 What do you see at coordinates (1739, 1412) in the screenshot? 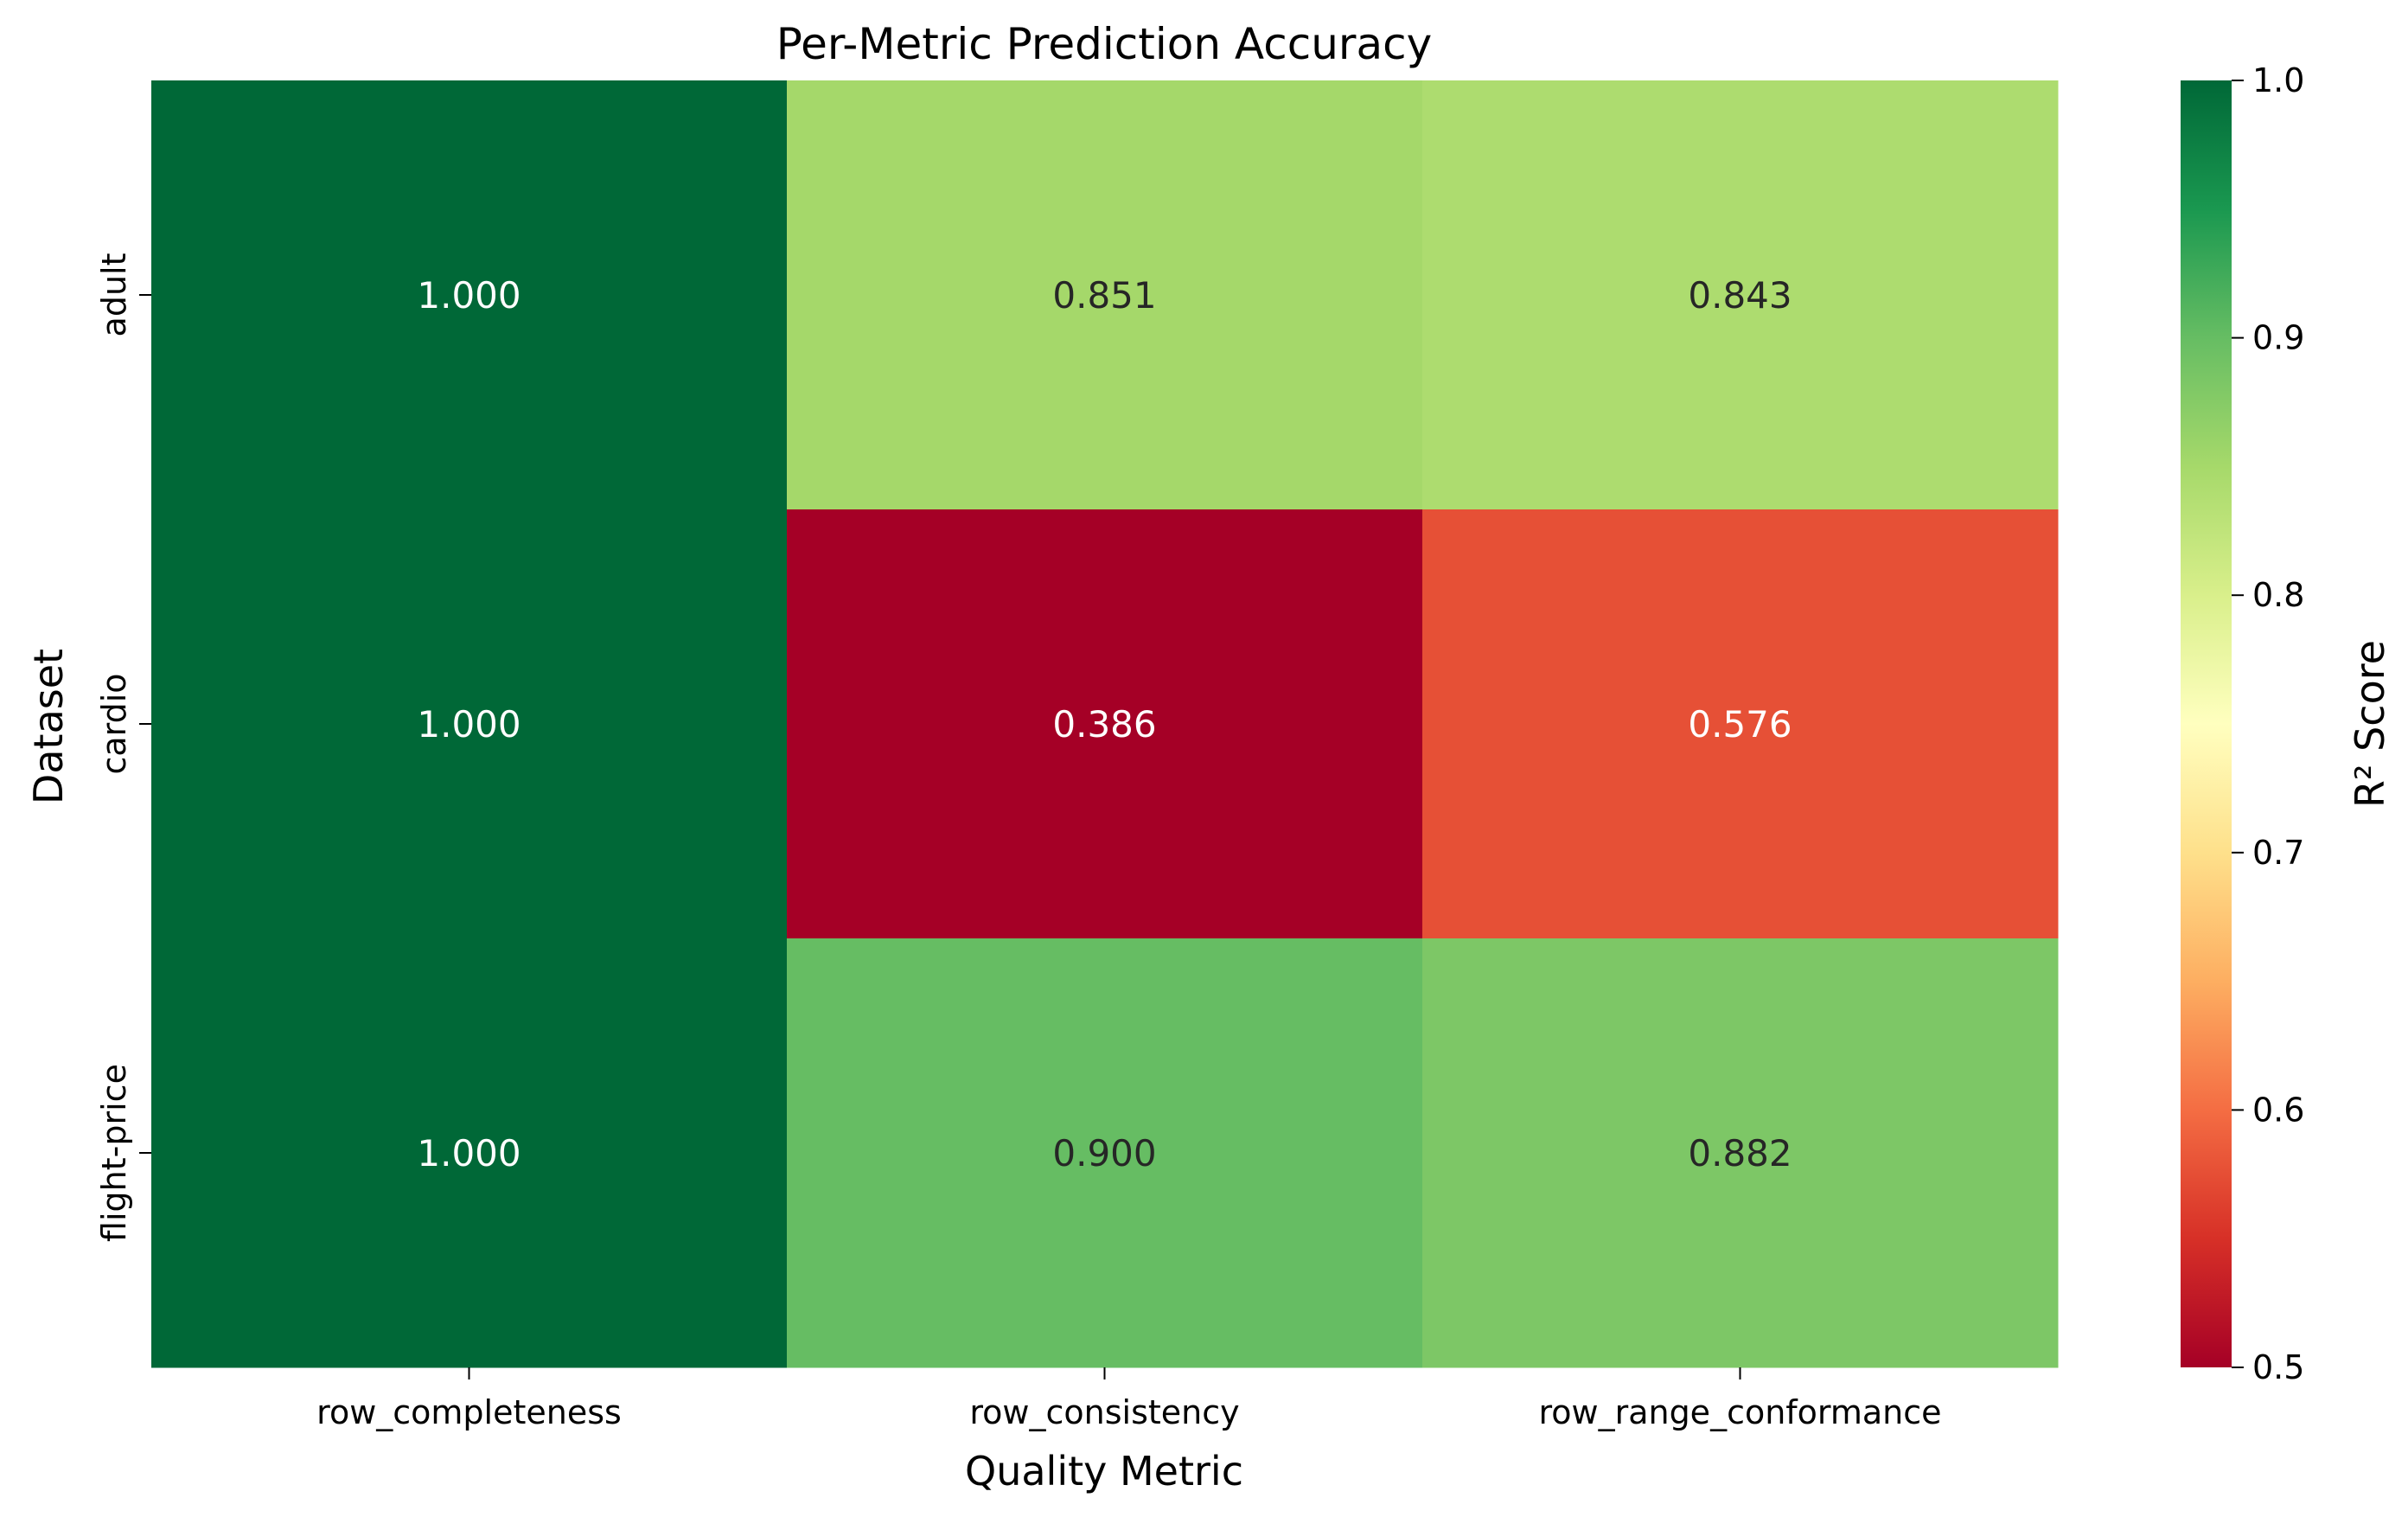
I see `x-tick-label: row_range_conformance` at bounding box center [1739, 1412].